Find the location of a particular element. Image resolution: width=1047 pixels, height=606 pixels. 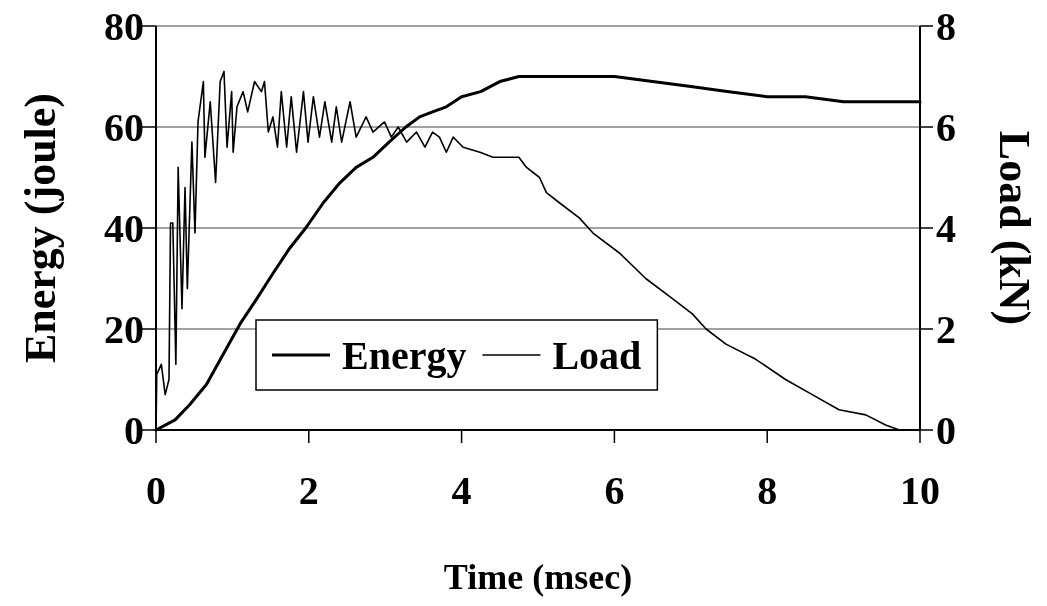

legend-label: Load is located at coordinates (597, 355).